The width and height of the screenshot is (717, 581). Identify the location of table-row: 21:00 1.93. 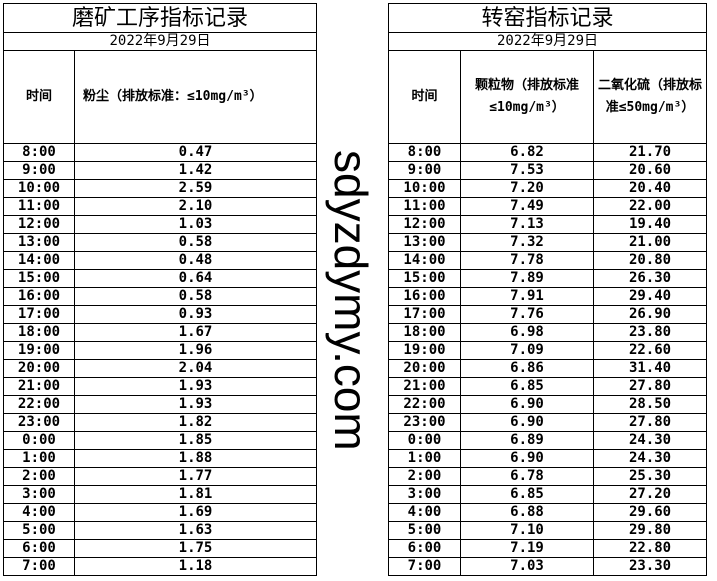
(160, 386).